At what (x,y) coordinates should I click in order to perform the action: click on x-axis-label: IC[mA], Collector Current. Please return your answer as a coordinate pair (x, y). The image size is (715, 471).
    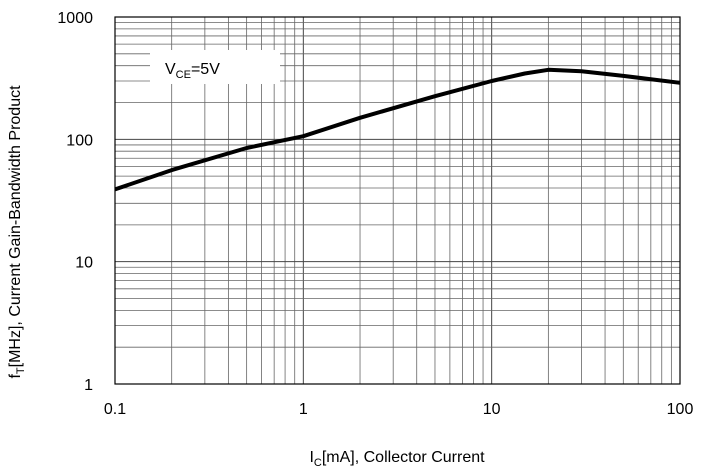
    Looking at the image, I should click on (397, 459).